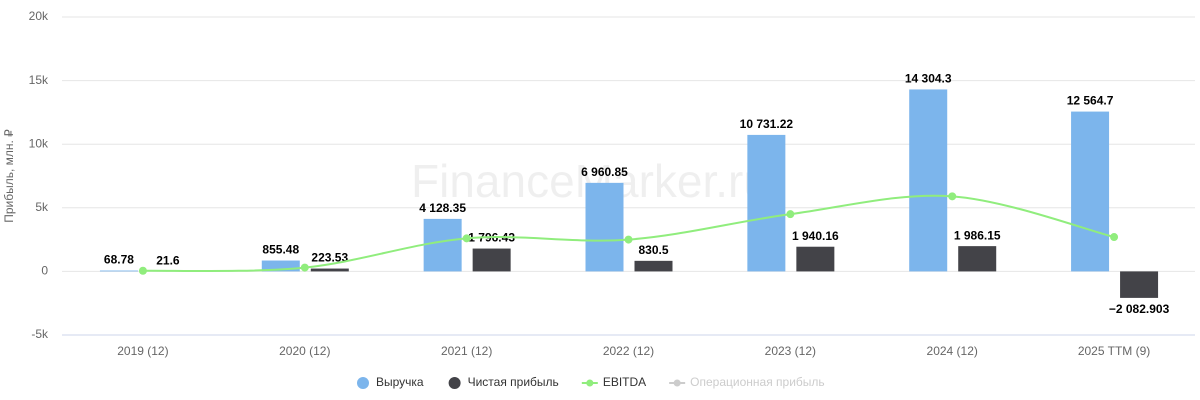  I want to click on legend-label: Чистая прибыль, so click(513, 382).